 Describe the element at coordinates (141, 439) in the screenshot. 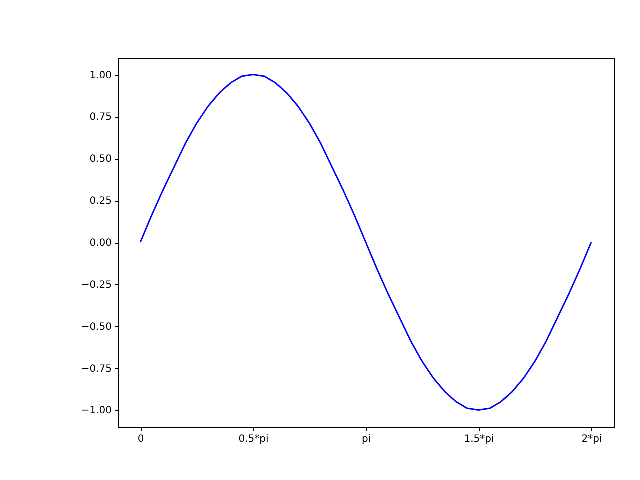

I see `x-tick-label: 0` at that location.